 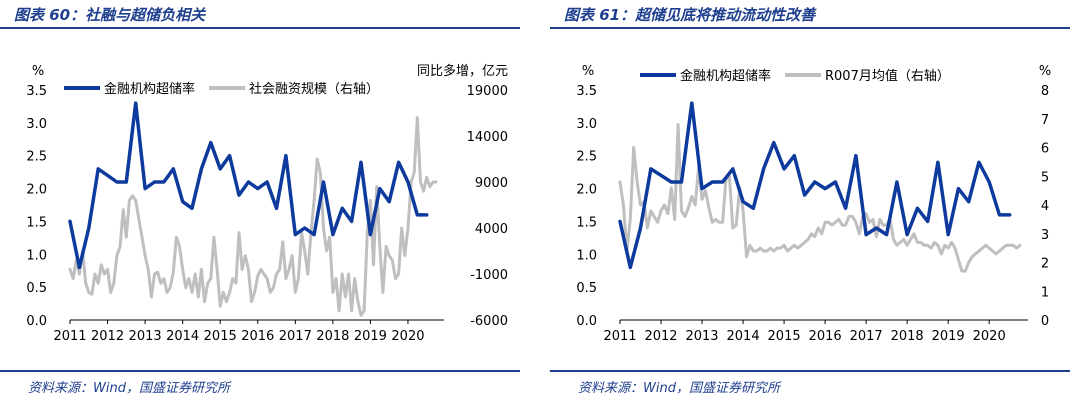 What do you see at coordinates (491, 229) in the screenshot?
I see `y2-tick-label: 4000` at bounding box center [491, 229].